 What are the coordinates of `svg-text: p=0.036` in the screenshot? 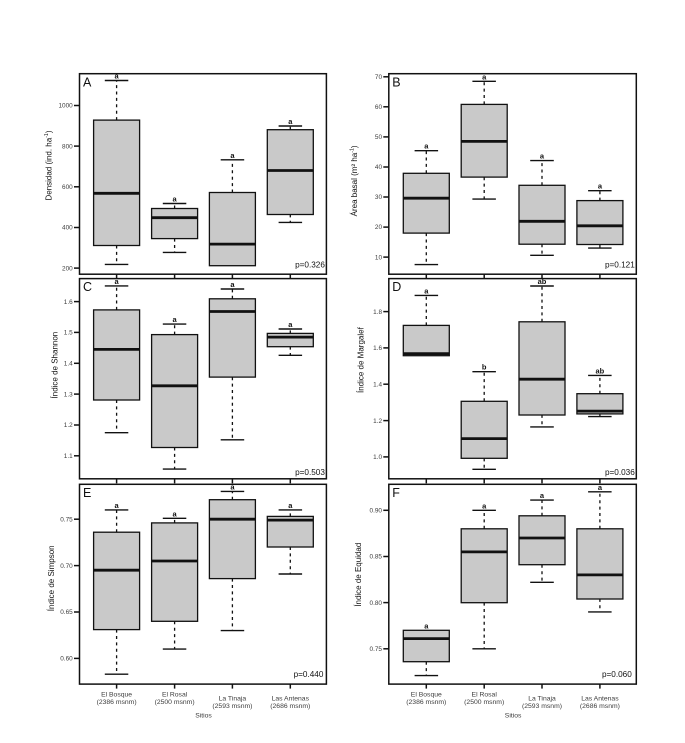 It's located at (620, 472).